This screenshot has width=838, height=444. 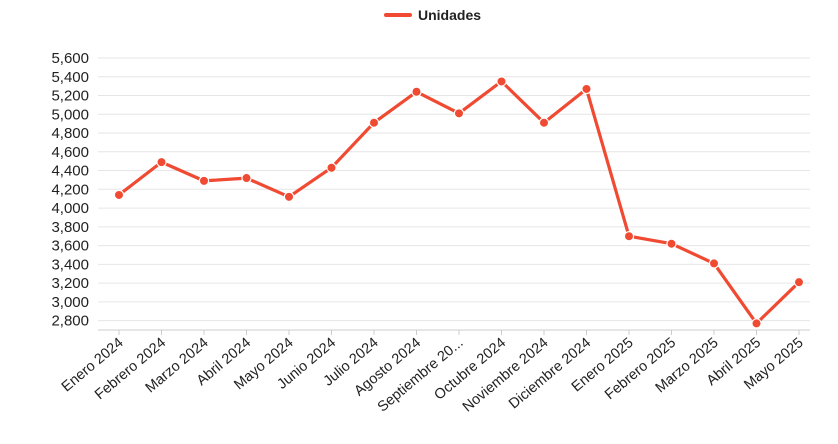 I want to click on y-tick-label: 5,600, so click(x=70, y=58).